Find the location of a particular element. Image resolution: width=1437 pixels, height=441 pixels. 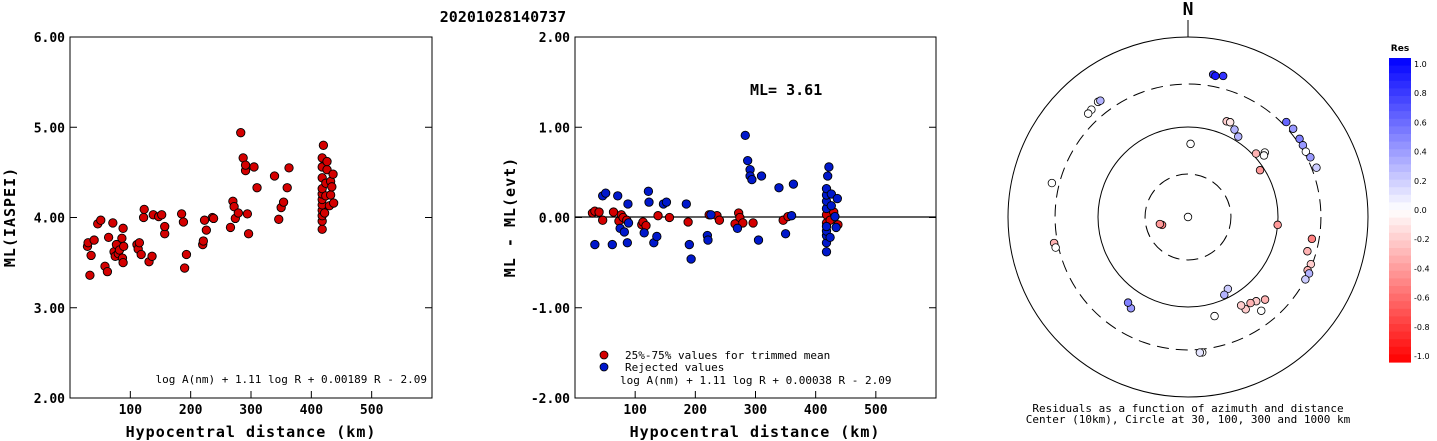

left-y-tick-label: 3.00 is located at coordinates (49, 309).